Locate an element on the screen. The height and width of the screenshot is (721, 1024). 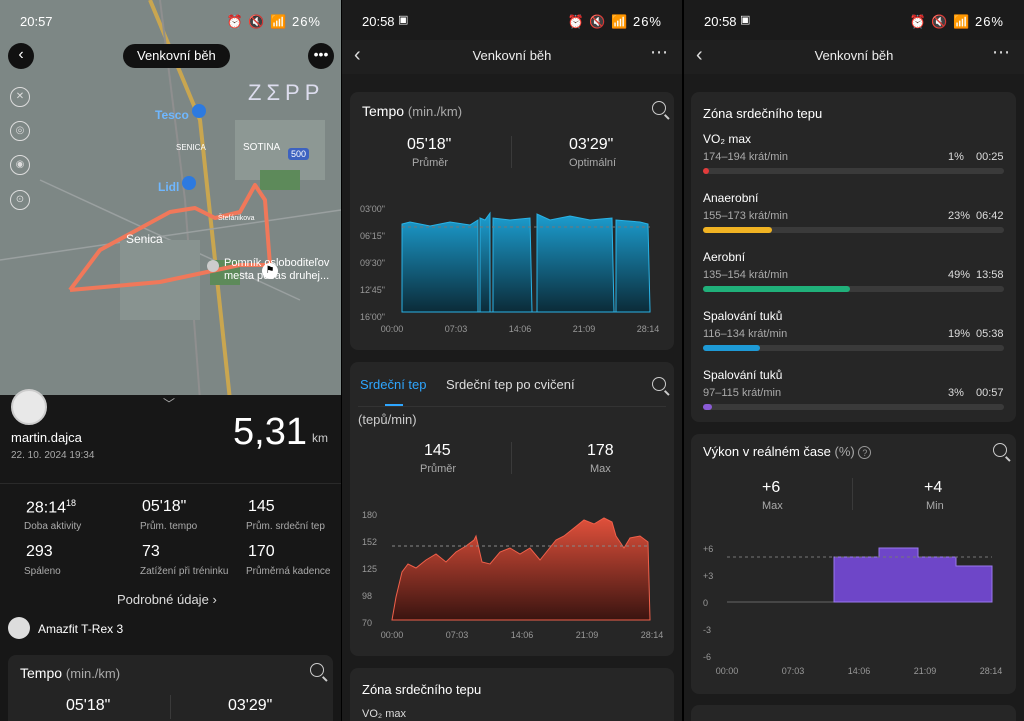
zepp-logo: ZΣPP is located at coordinates (286, 92).